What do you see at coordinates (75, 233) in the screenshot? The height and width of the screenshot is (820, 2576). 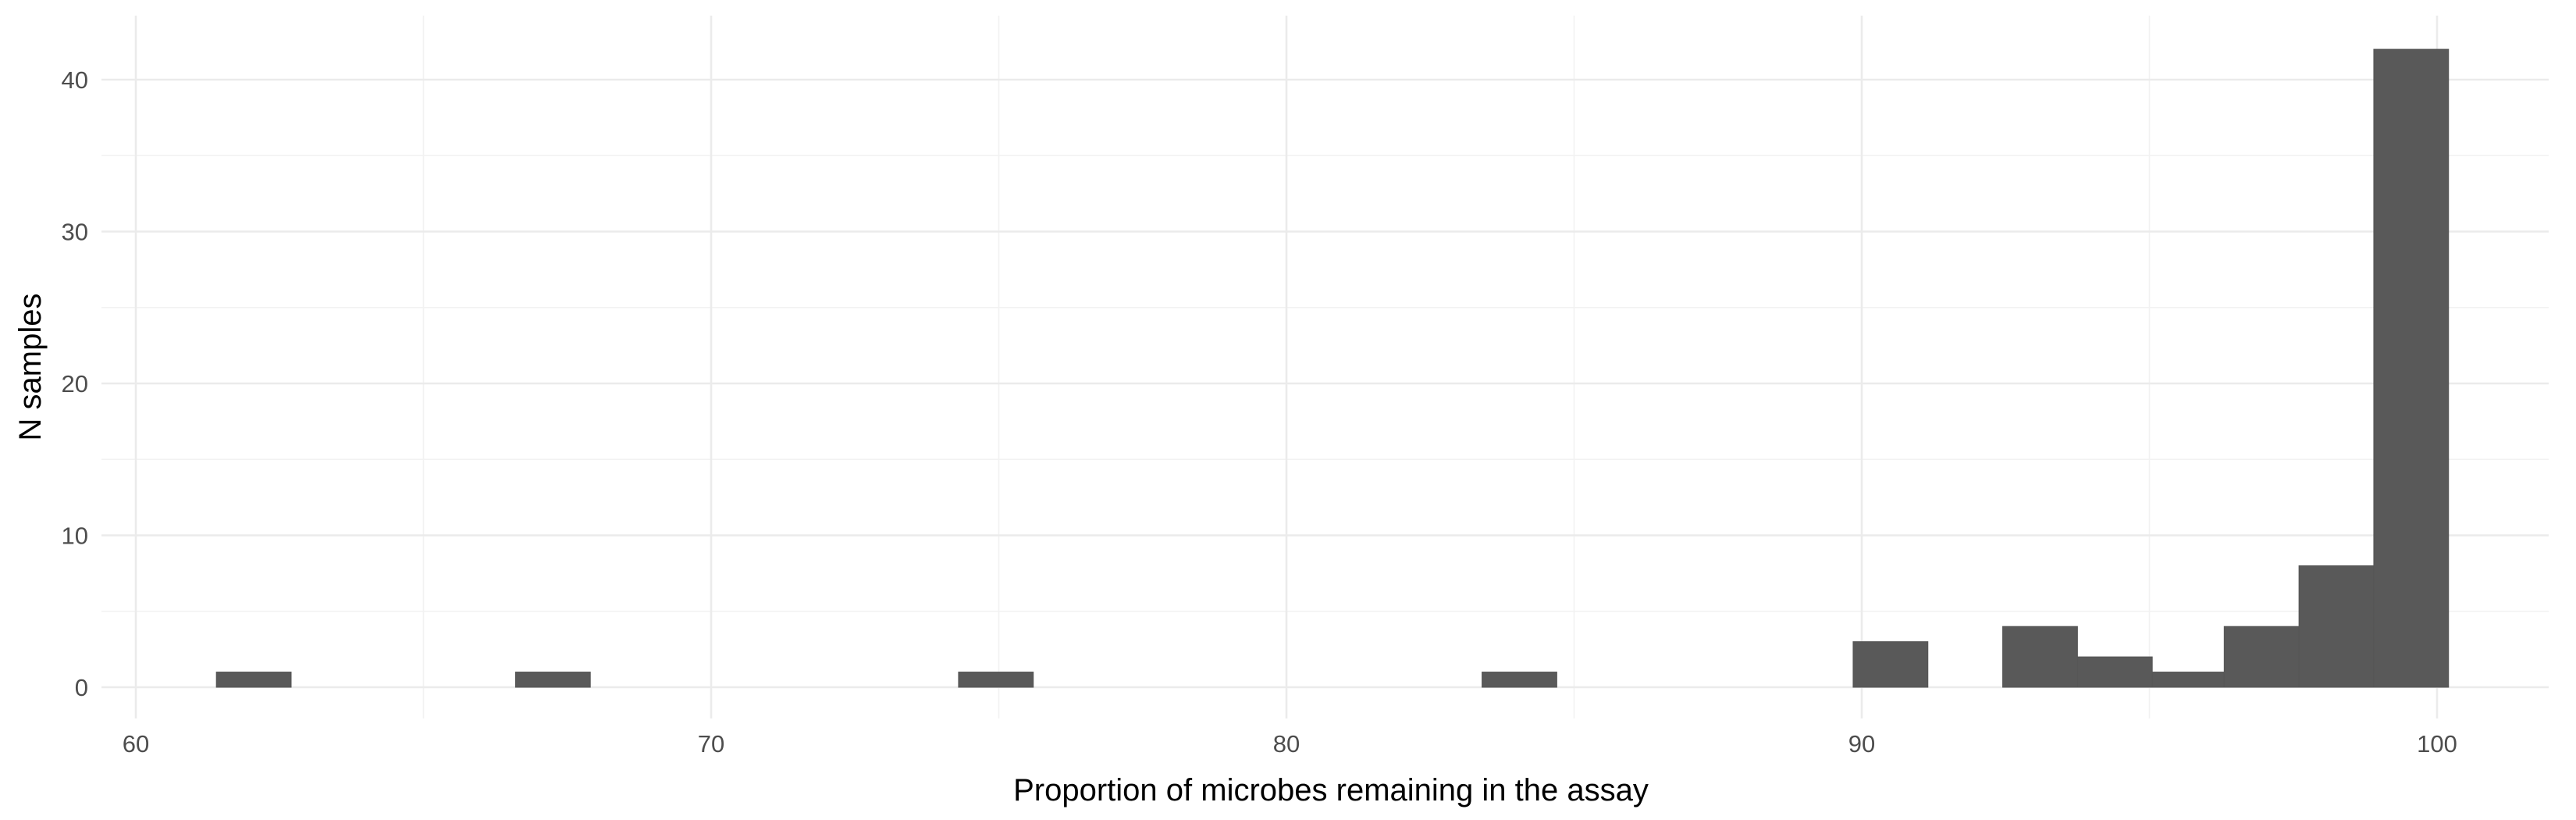 I see `y-tick-label: 30` at bounding box center [75, 233].